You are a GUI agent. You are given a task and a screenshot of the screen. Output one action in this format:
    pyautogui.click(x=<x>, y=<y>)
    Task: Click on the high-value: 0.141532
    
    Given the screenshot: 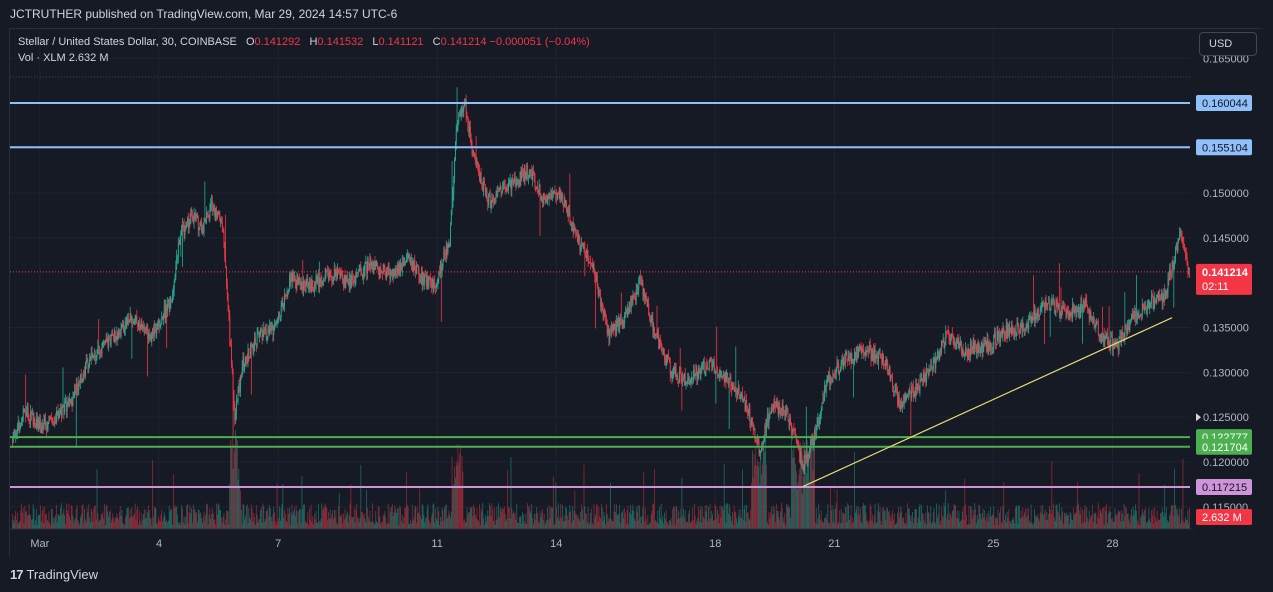 What is the action you would take?
    pyautogui.click(x=340, y=42)
    